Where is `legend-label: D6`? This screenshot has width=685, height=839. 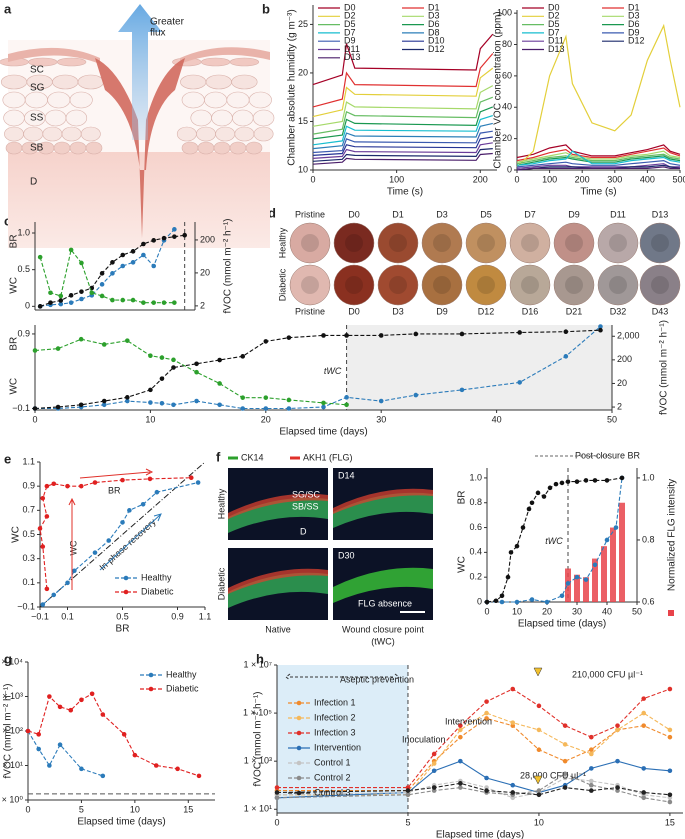 legend-label: D6 is located at coordinates (434, 24).